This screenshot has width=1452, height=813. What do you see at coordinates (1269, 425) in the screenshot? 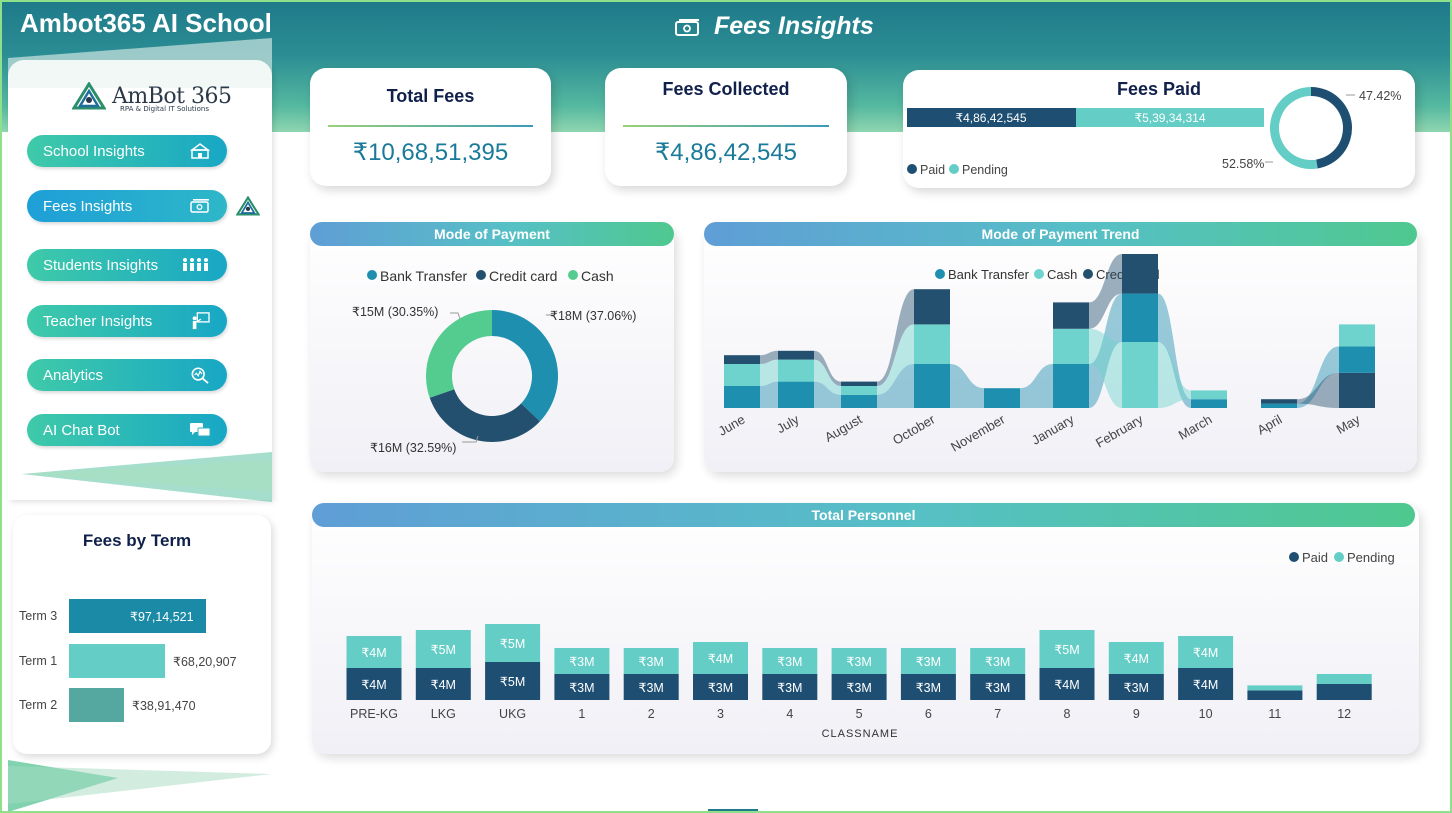
I see `trend-month-label: April` at bounding box center [1269, 425].